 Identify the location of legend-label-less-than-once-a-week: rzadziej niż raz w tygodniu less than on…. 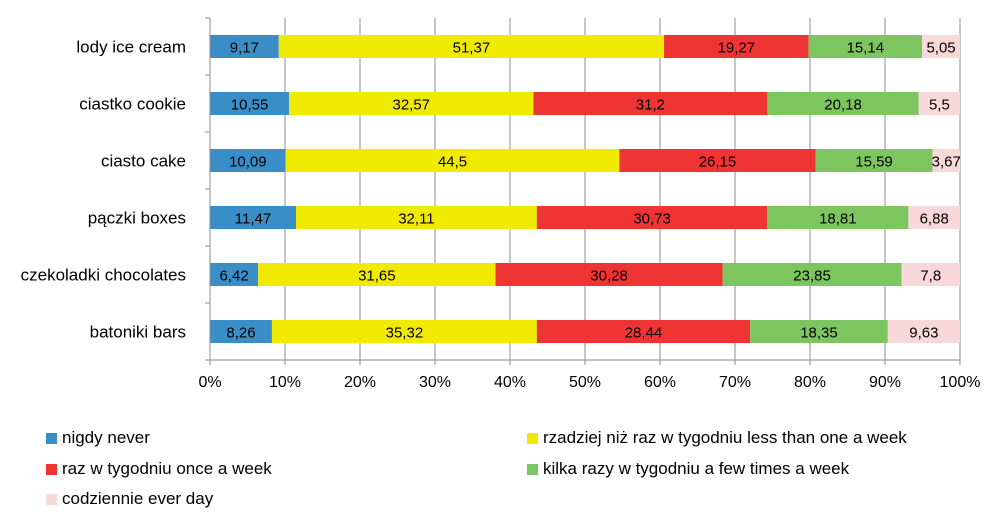
(725, 437).